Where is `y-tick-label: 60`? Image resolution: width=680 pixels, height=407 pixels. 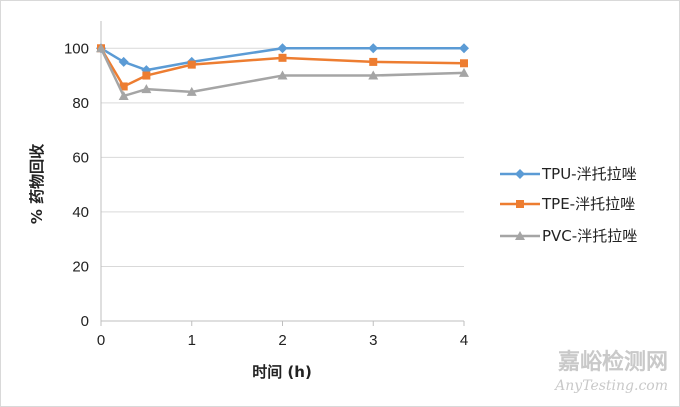
y-tick-label: 60 is located at coordinates (80, 157).